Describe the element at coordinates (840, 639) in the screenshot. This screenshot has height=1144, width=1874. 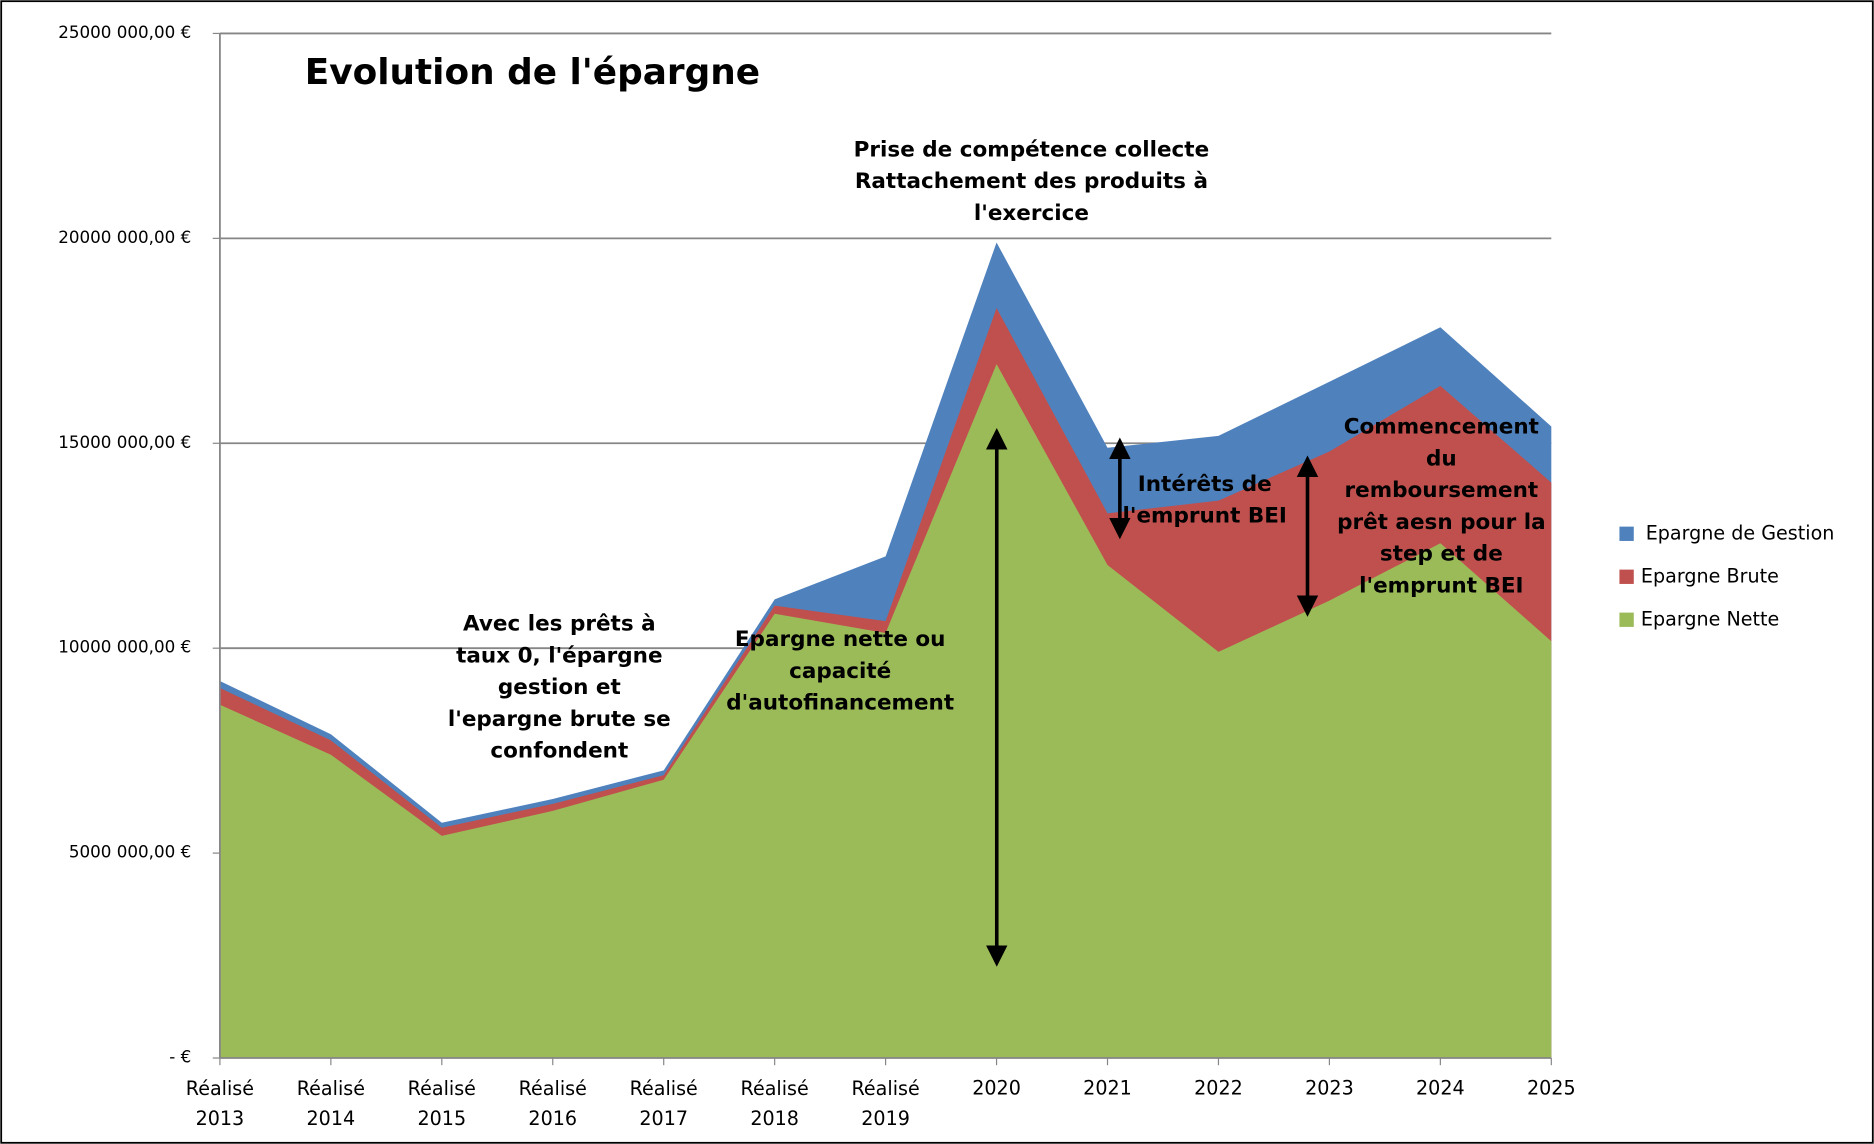
I see `annotation: Epargne nette ou` at that location.